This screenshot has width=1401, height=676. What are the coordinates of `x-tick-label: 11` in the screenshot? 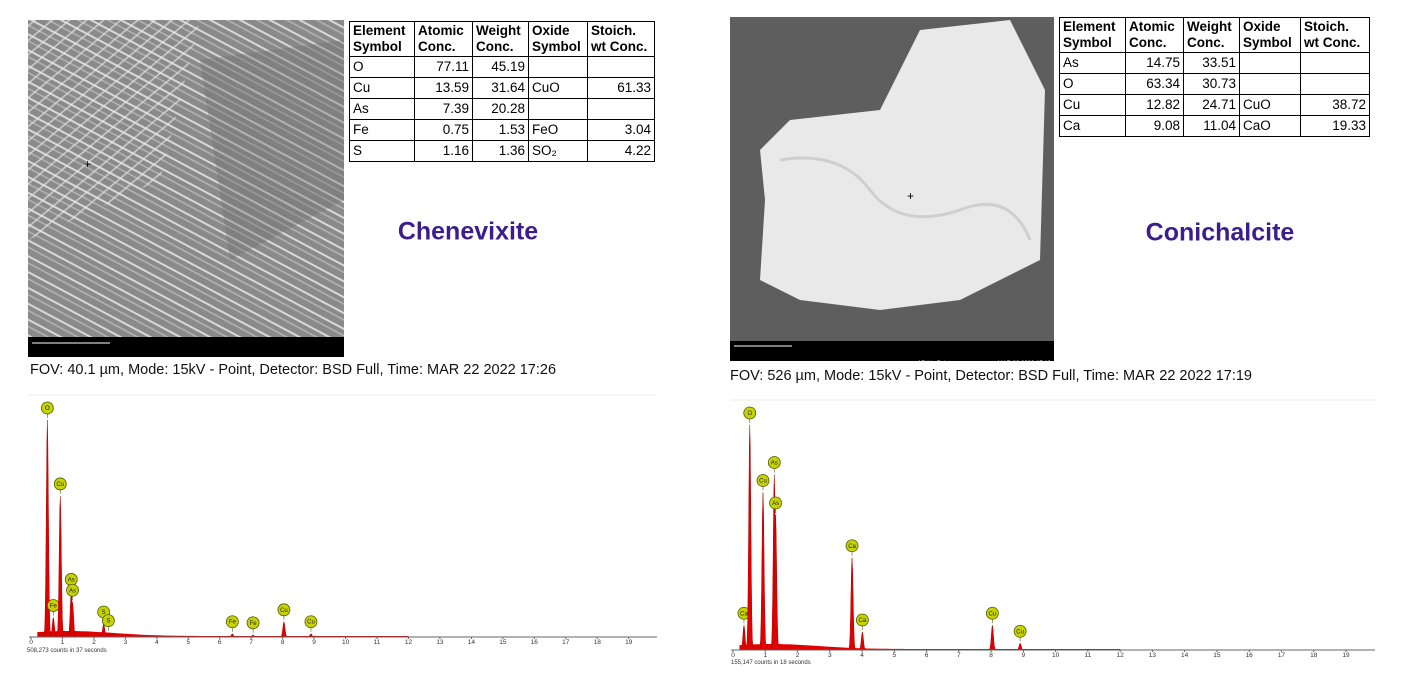 It's located at (1087, 655).